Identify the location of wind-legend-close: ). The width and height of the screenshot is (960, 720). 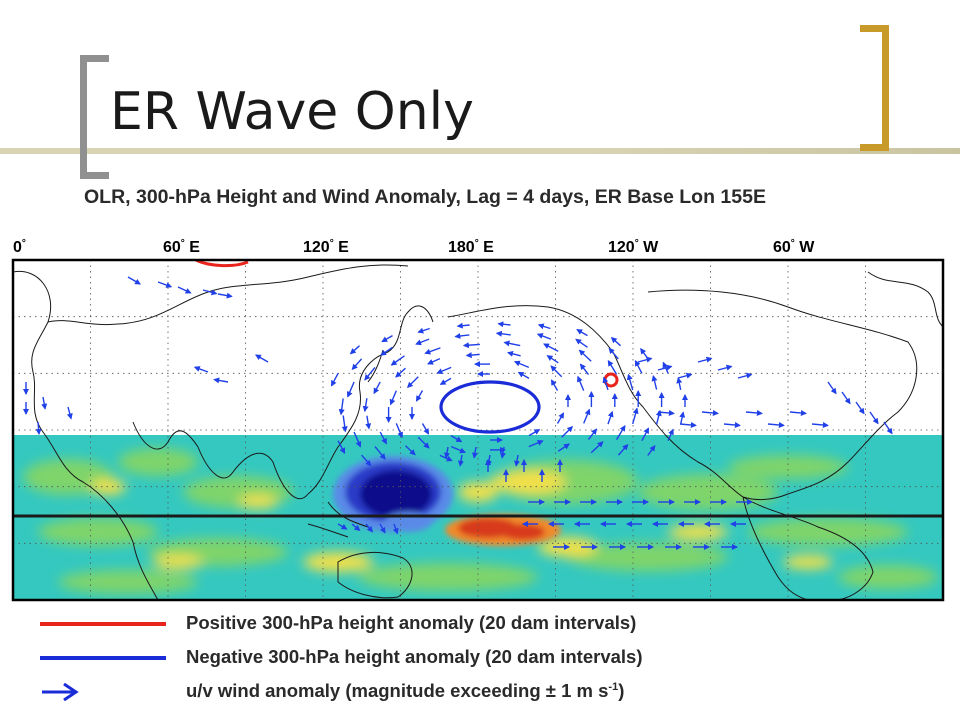
(621, 690).